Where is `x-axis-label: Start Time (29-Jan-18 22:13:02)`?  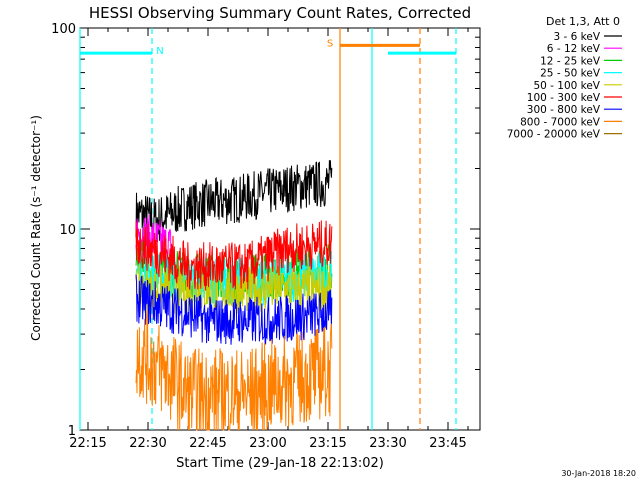 x-axis-label: Start Time (29-Jan-18 22:13:02) is located at coordinates (280, 463).